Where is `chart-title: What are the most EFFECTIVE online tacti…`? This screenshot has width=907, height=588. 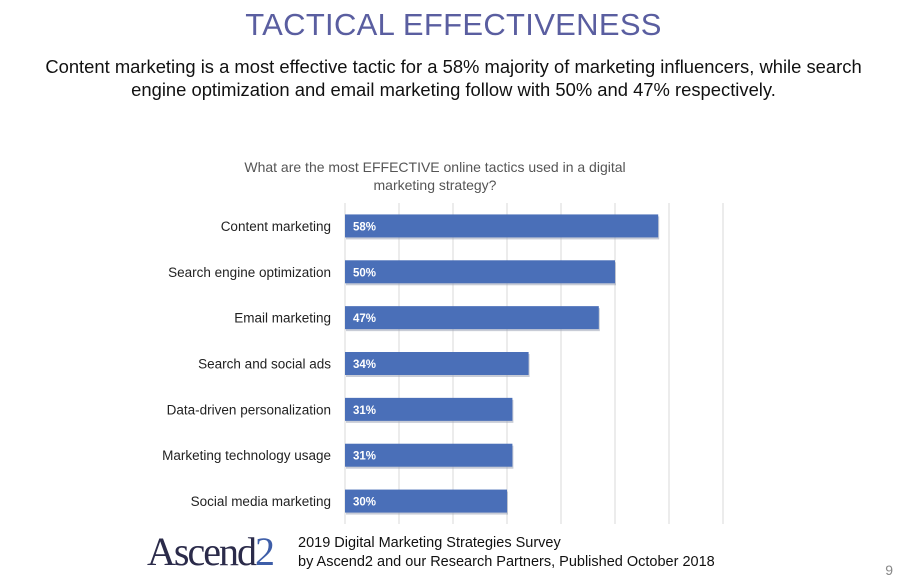 chart-title: What are the most EFFECTIVE online tacti… is located at coordinates (435, 176).